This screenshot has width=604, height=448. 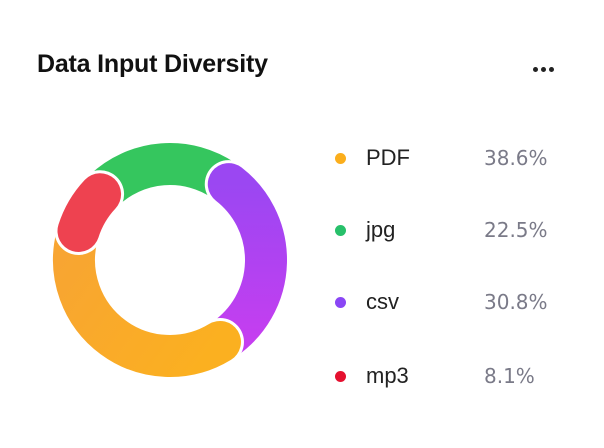 I want to click on more-options-icon, so click(x=543, y=69).